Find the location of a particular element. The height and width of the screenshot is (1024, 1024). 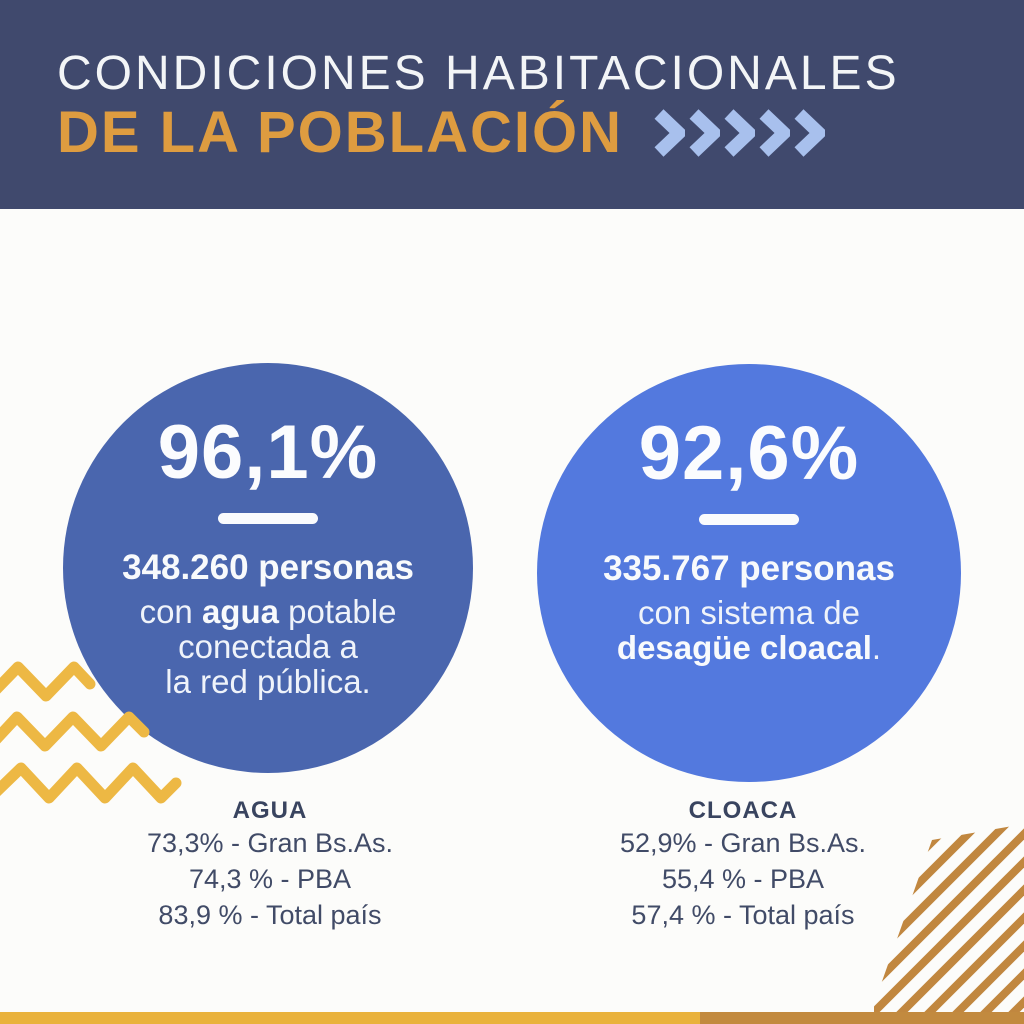

stat-row: 57,4 % - Total país is located at coordinates (743, 915).